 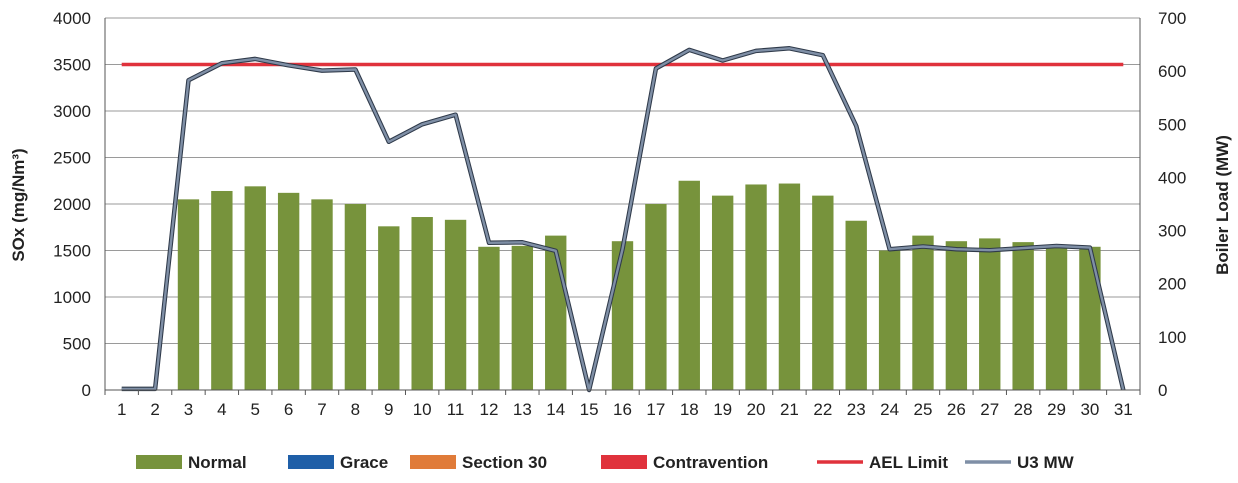 I want to click on x-tick-label: 7, so click(x=321, y=409).